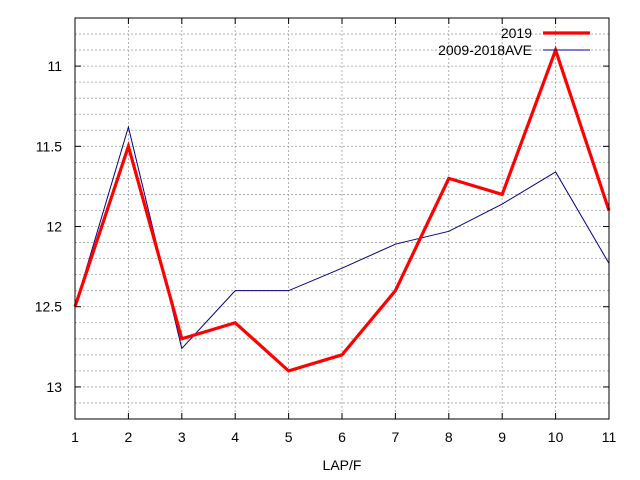  I want to click on x-tick-label: 3, so click(182, 437).